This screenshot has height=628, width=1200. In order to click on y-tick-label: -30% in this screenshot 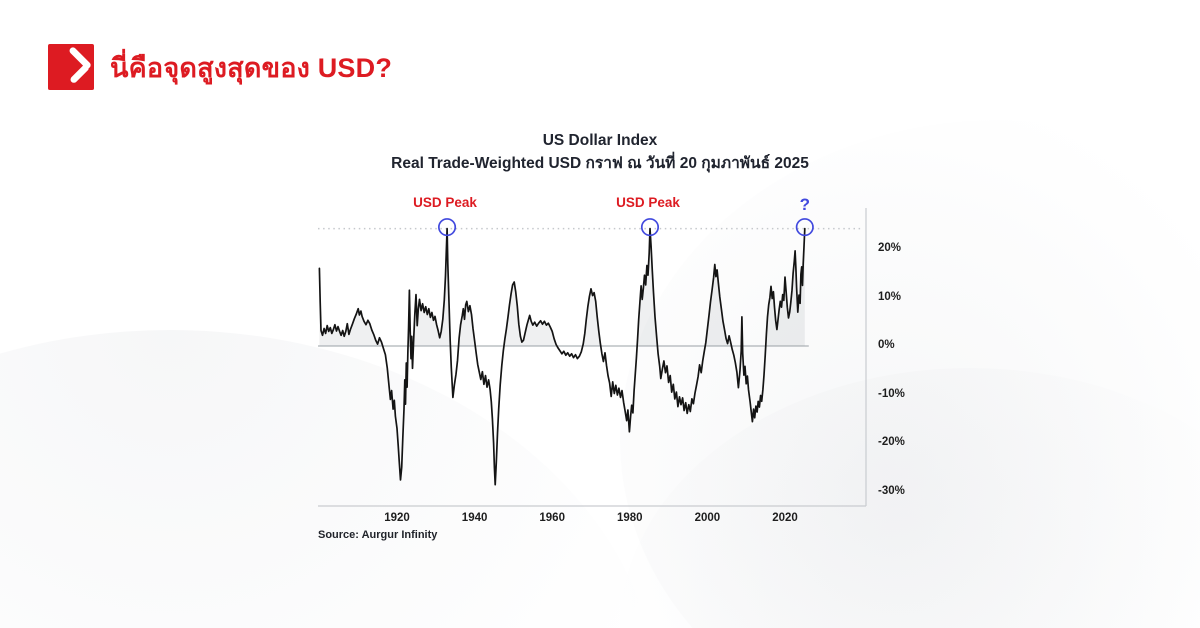, I will do `click(891, 490)`.